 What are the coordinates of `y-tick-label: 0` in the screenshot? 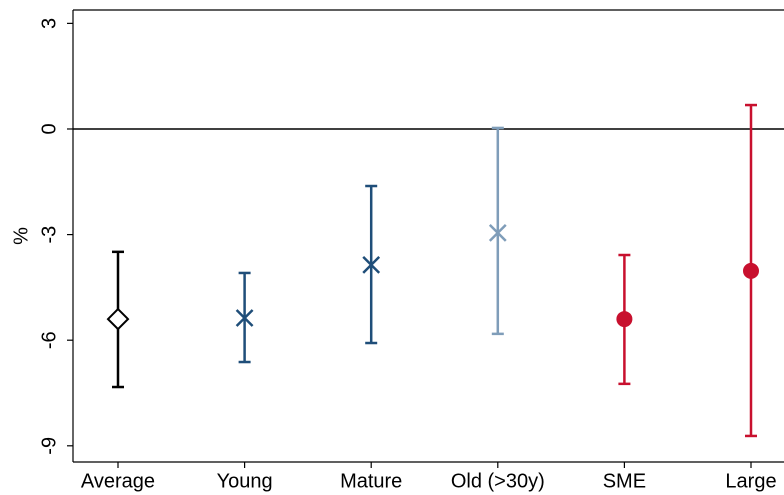 It's located at (49, 128).